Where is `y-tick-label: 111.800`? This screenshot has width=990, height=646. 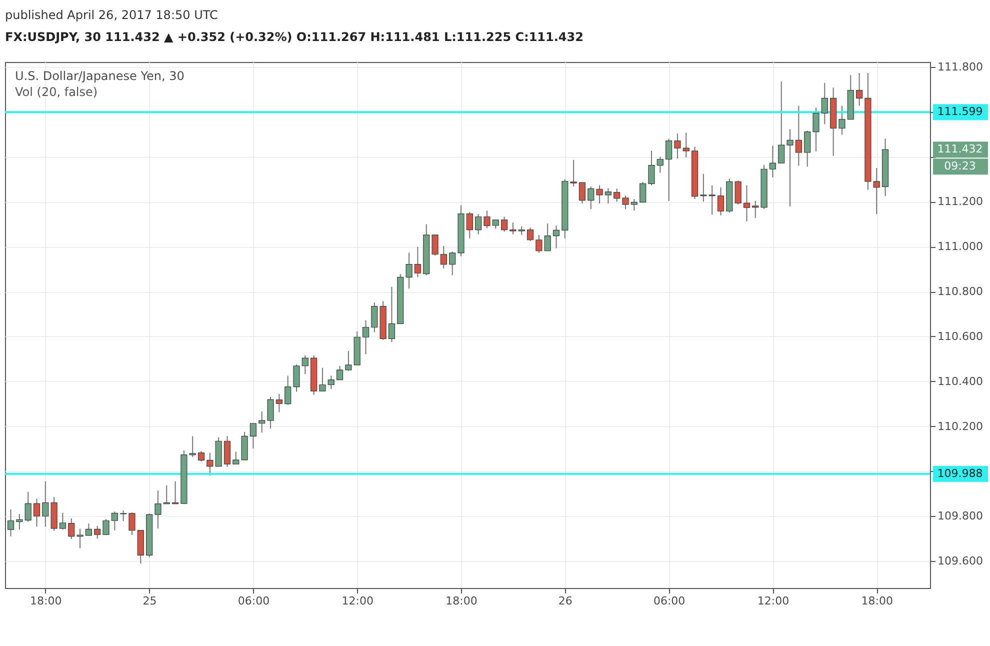 y-tick-label: 111.800 is located at coordinates (960, 67).